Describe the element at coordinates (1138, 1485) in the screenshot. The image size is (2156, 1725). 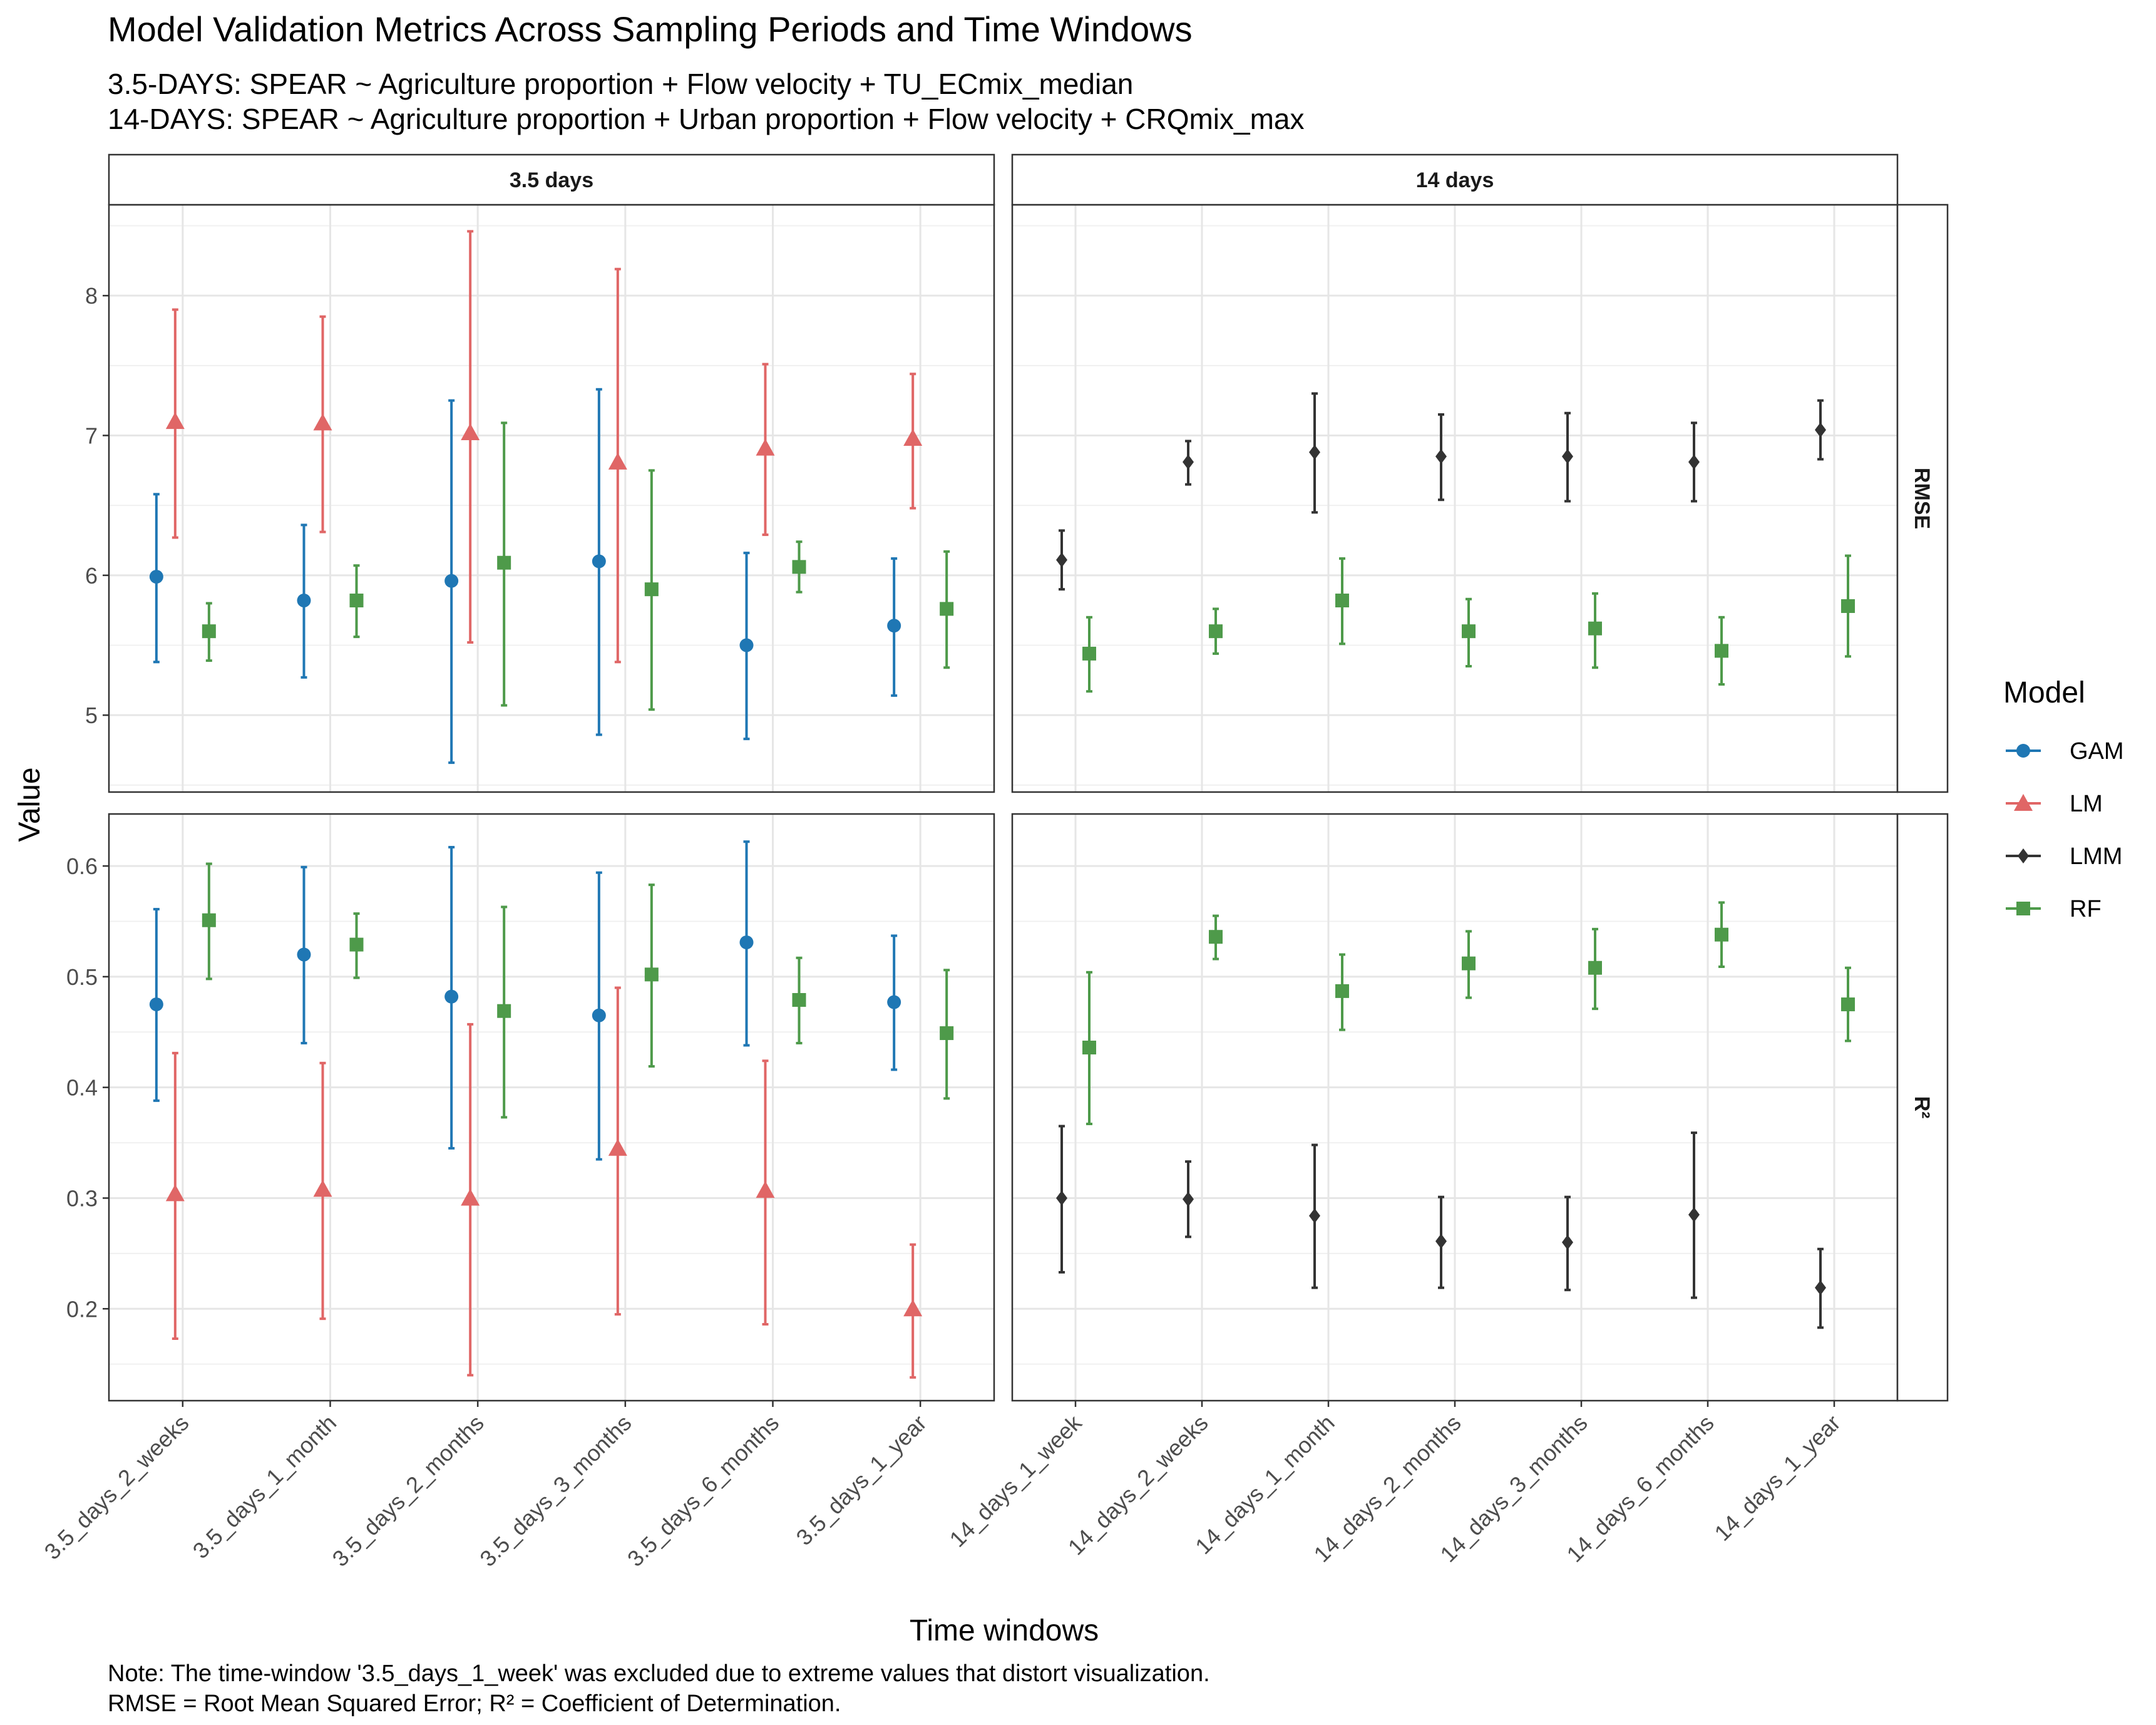
I see `x-tick-label: 14_days_2_weeks` at that location.